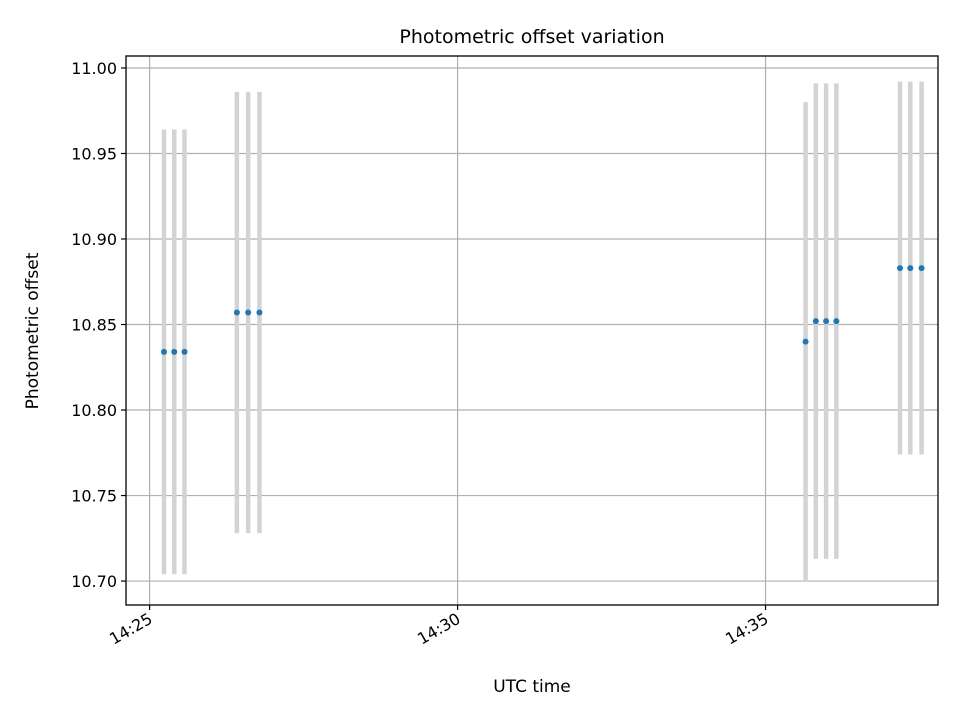  What do you see at coordinates (531, 37) in the screenshot?
I see `chart-title: Photometric offset variation` at bounding box center [531, 37].